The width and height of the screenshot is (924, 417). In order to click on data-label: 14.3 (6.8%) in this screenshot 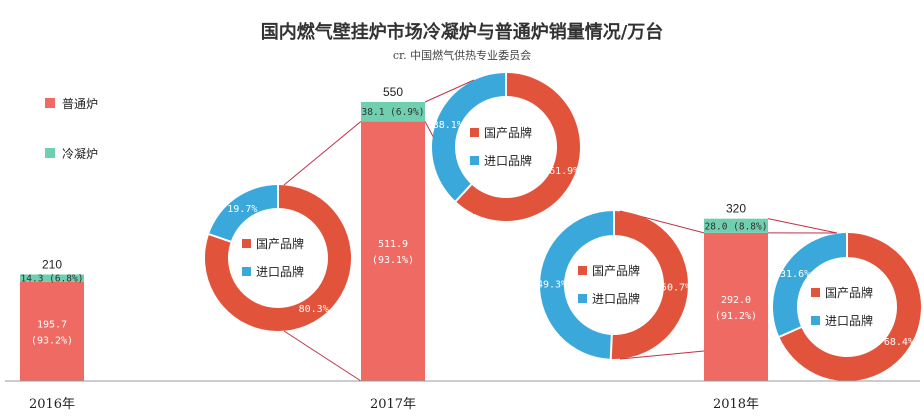, I will do `click(52, 279)`.